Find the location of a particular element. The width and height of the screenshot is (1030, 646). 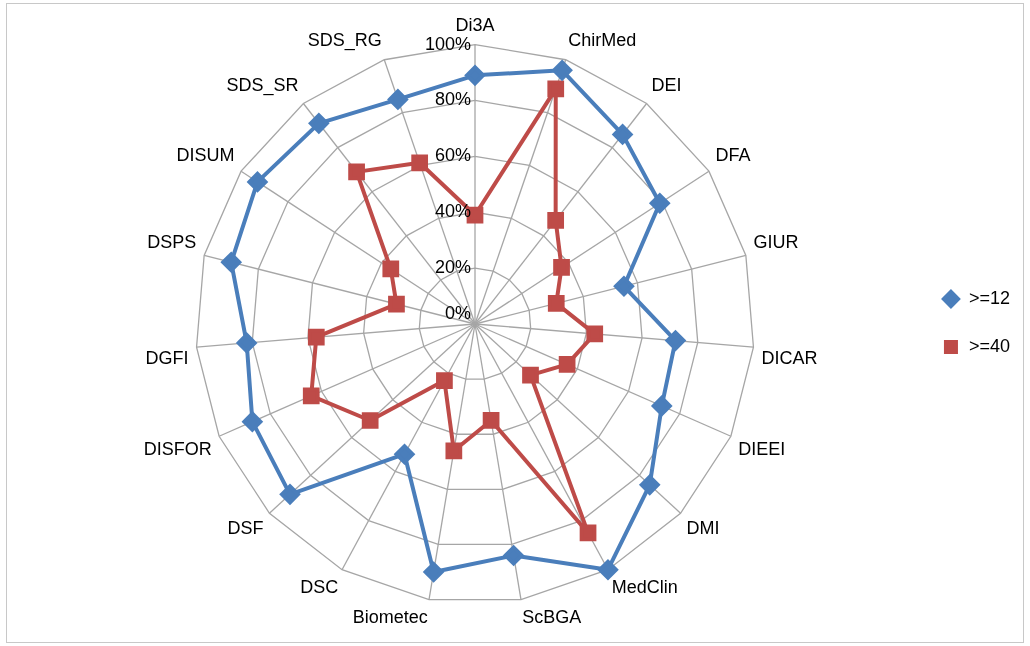

spoke-label: DICAR is located at coordinates (789, 357).